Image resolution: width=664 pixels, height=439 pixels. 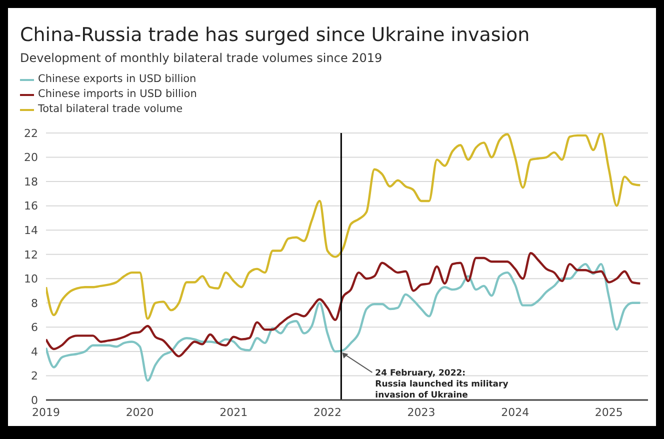 What do you see at coordinates (34, 303) in the screenshot?
I see `y-tick-label: 8` at bounding box center [34, 303].